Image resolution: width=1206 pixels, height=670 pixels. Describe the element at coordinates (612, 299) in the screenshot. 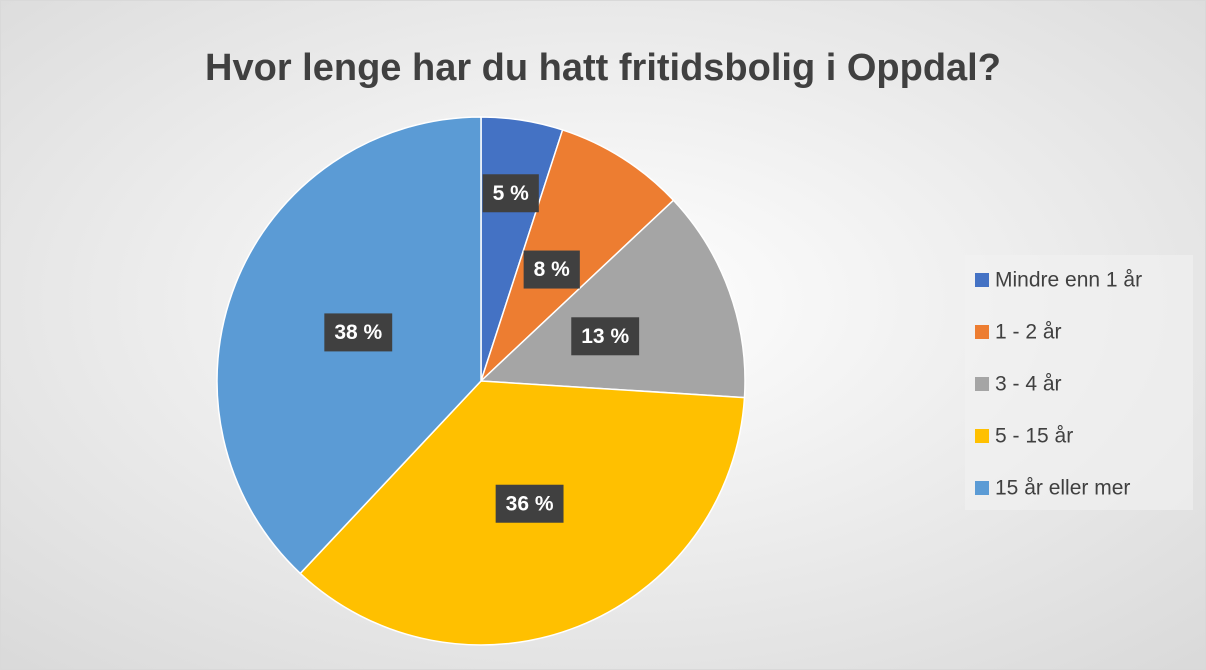

I see `pie-slice` at that location.